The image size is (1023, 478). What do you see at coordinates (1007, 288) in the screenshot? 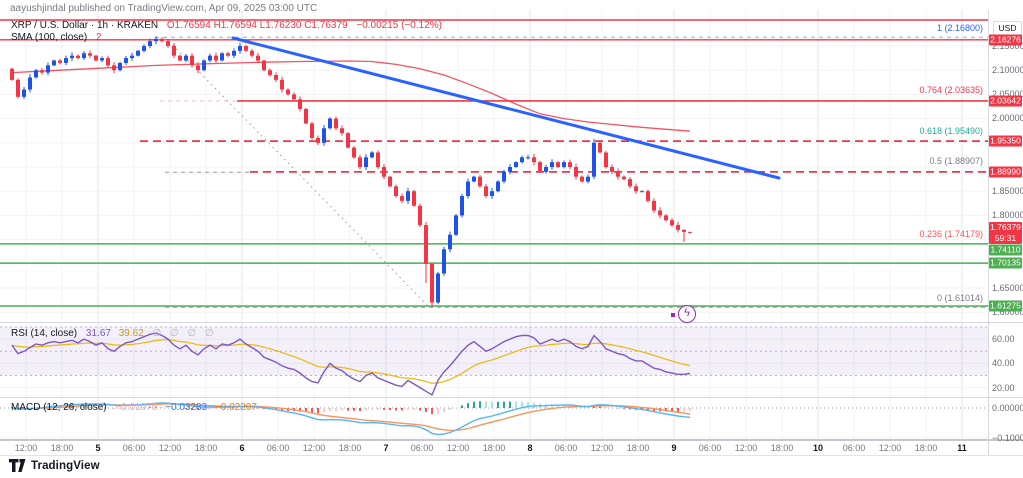
I see `price-axis-label: 1.65000` at bounding box center [1007, 288].